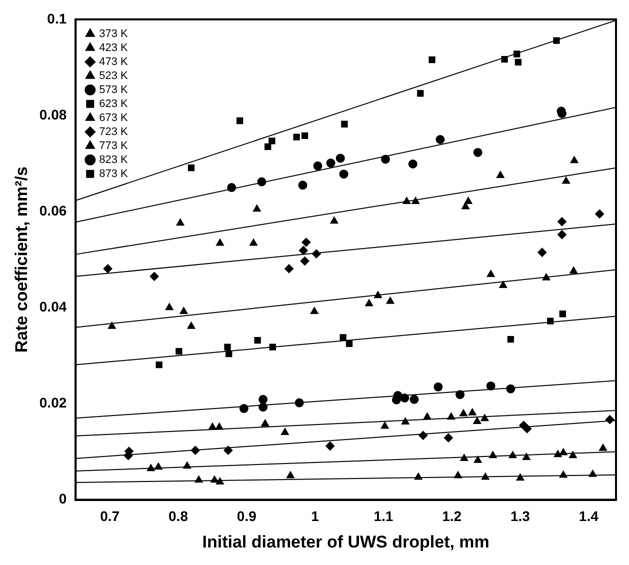 This screenshot has height=565, width=629. Describe the element at coordinates (53, 306) in the screenshot. I see `y-tick-label: 0.04` at that location.